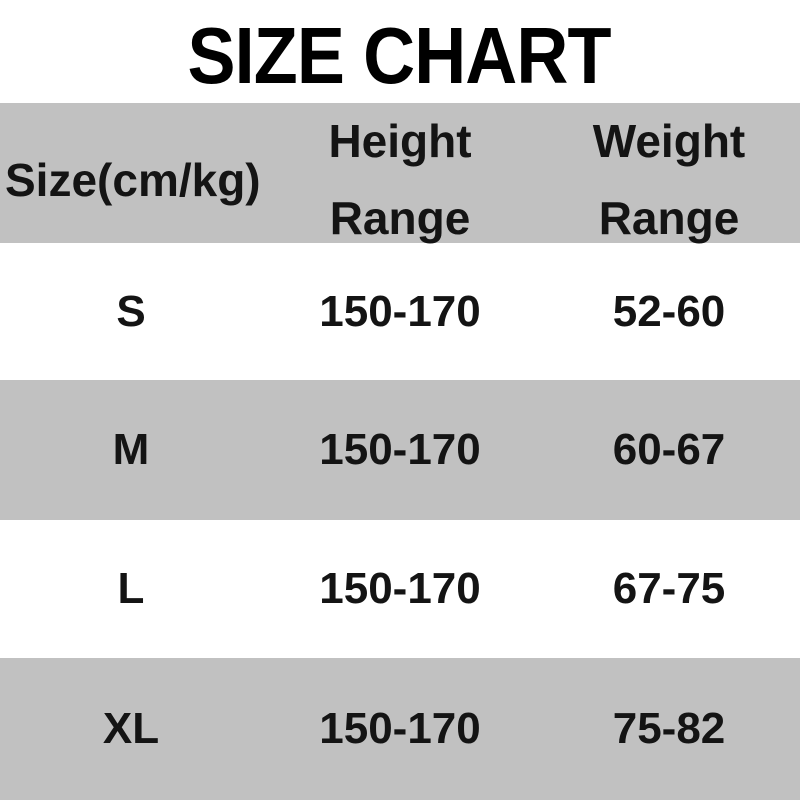 Image resolution: width=800 pixels, height=800 pixels. I want to click on page-title: SIZE CHART, so click(399, 55).